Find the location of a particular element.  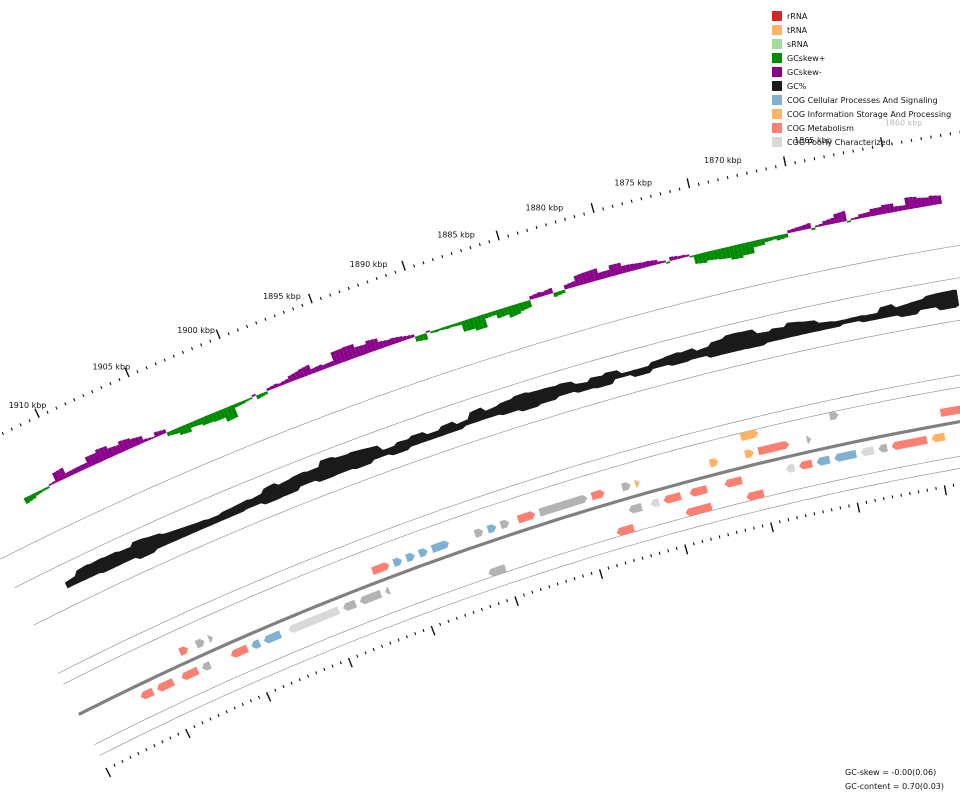

legend-item-gcskew-pos: GCskew+ is located at coordinates (861, 58).